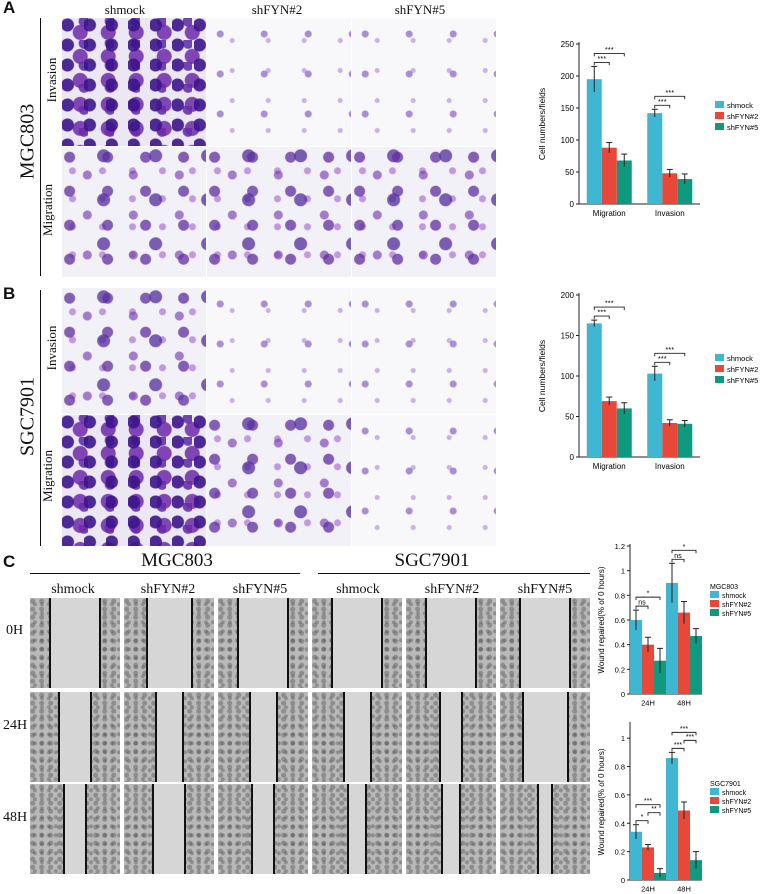 This screenshot has width=777, height=894. What do you see at coordinates (169, 737) in the screenshot?
I see `wound-image-r2-c2` at bounding box center [169, 737].